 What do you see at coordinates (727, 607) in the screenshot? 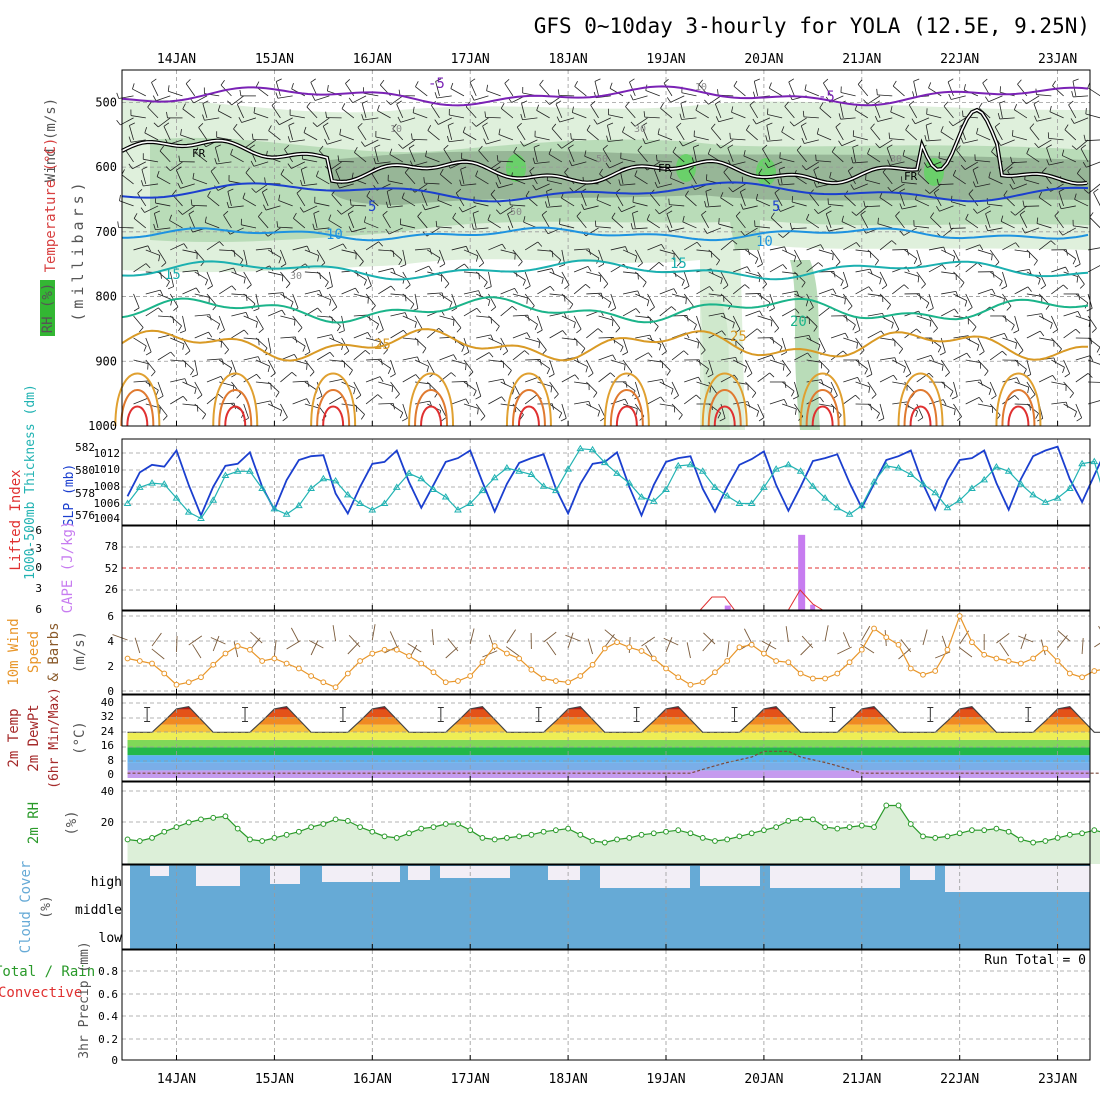
I see `cape-bar` at bounding box center [727, 607].